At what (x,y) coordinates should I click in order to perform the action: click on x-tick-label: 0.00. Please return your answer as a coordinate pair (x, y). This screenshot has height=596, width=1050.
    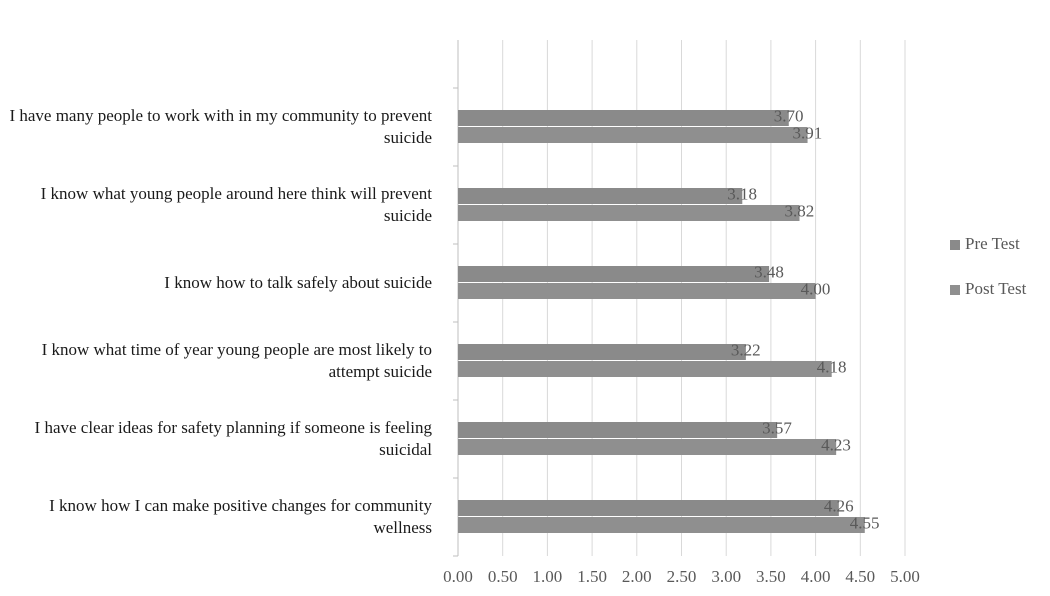
    Looking at the image, I should click on (458, 576).